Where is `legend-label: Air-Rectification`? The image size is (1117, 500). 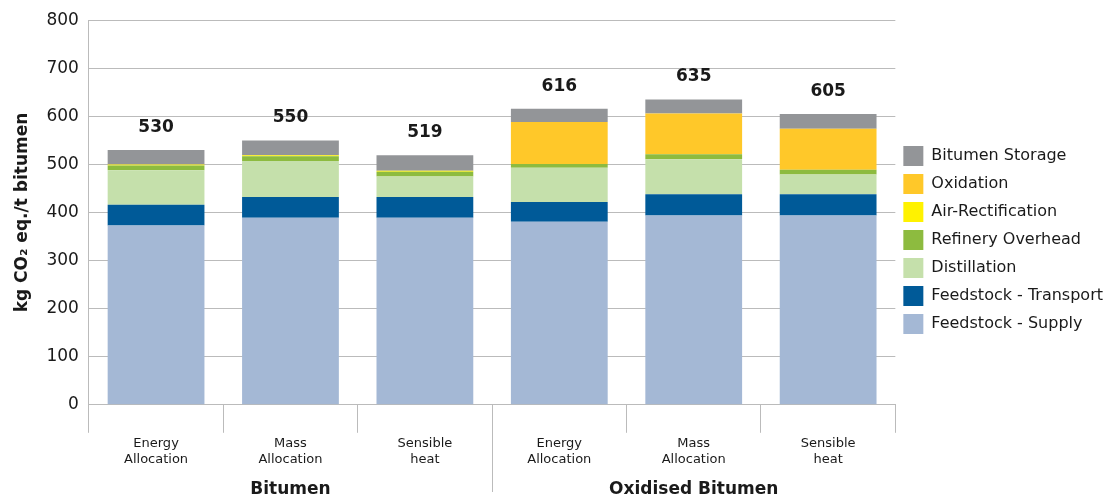 legend-label: Air-Rectification is located at coordinates (994, 211).